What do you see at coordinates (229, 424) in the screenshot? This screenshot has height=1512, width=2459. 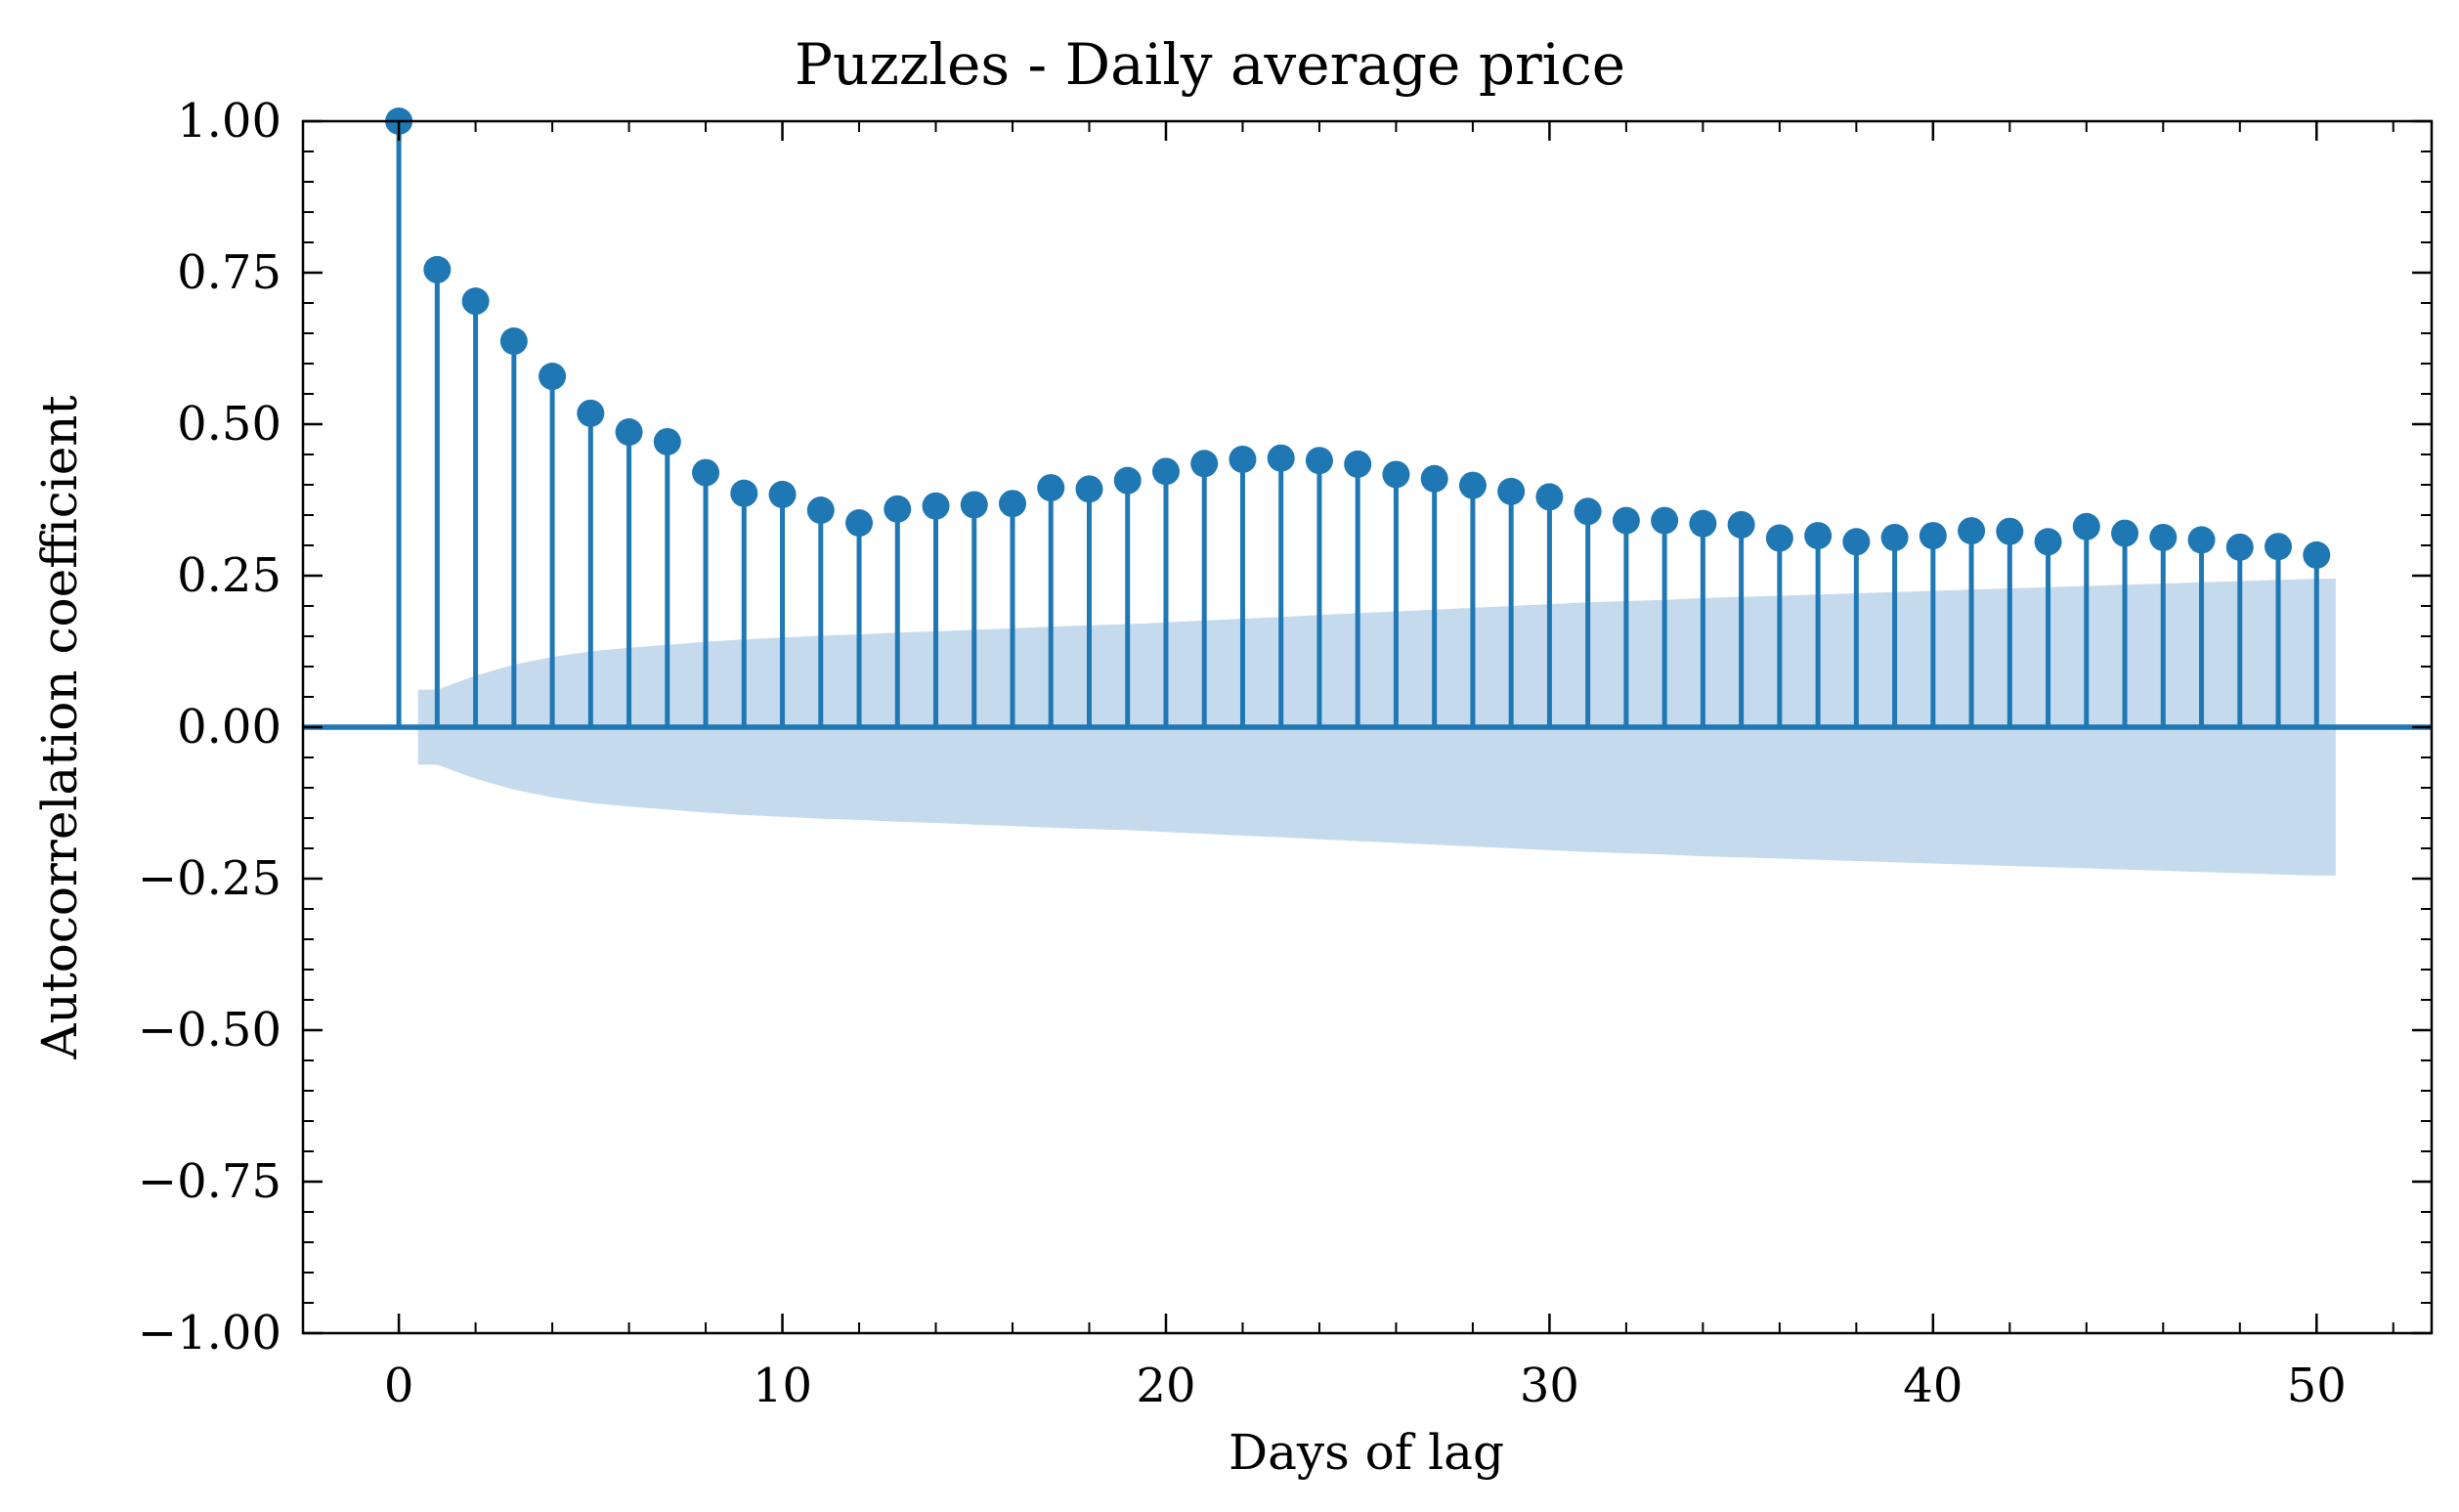 I see `y-tick-label: 0.50` at bounding box center [229, 424].